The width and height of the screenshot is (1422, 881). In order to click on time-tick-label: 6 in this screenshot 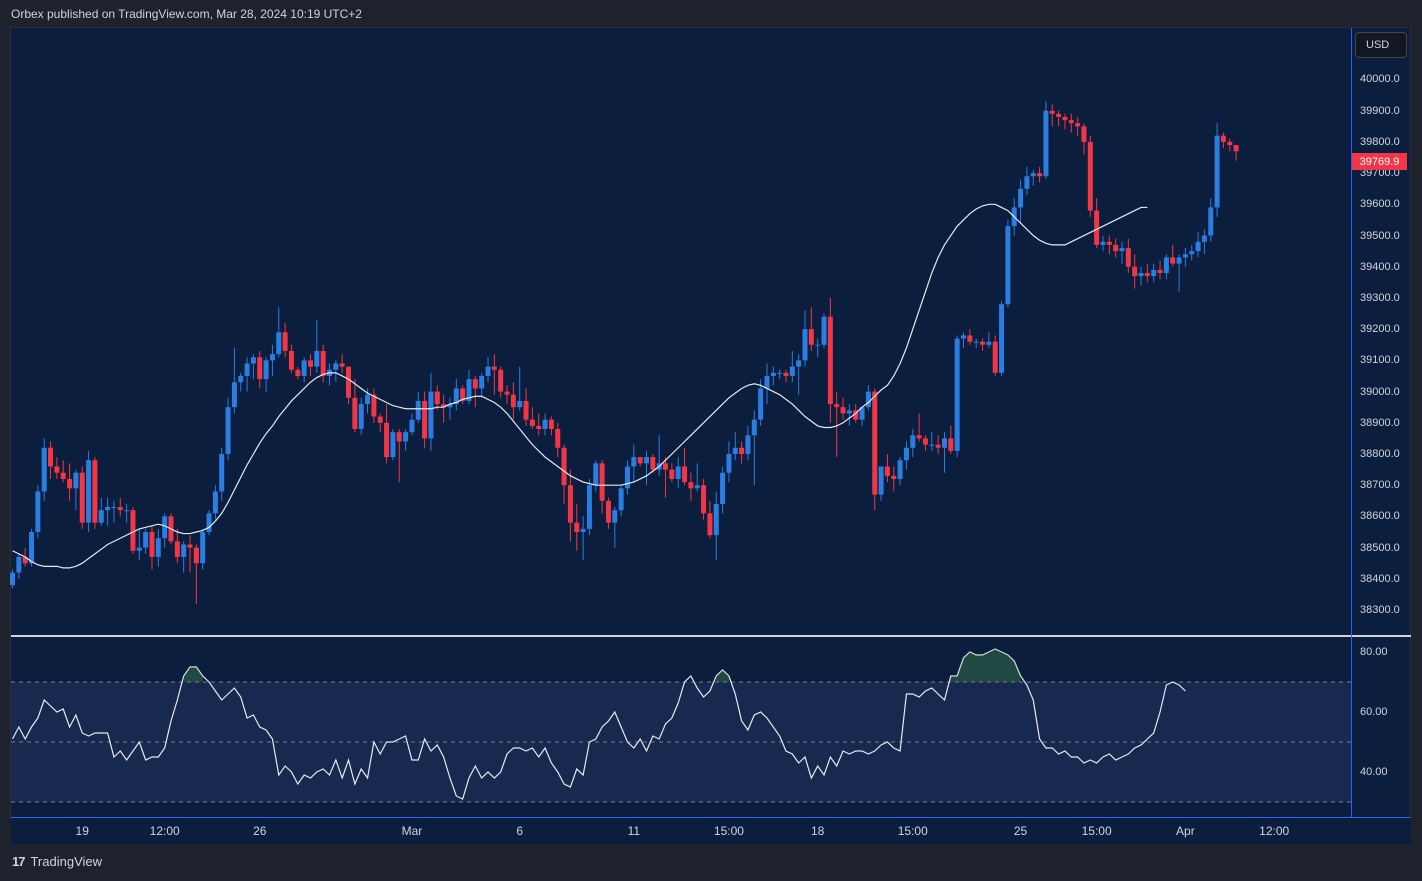, I will do `click(520, 831)`.